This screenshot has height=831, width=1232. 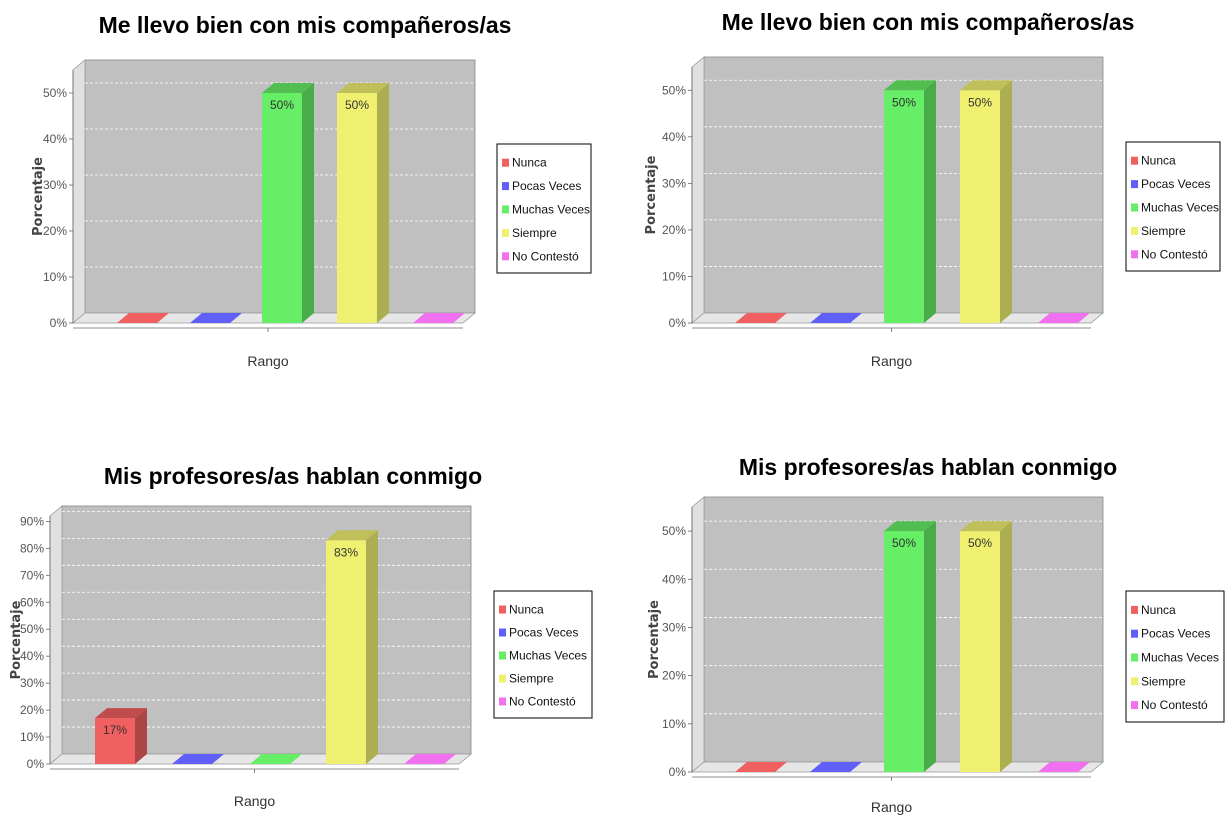 What do you see at coordinates (32, 521) in the screenshot?
I see `y-tick-label: 90%` at bounding box center [32, 521].